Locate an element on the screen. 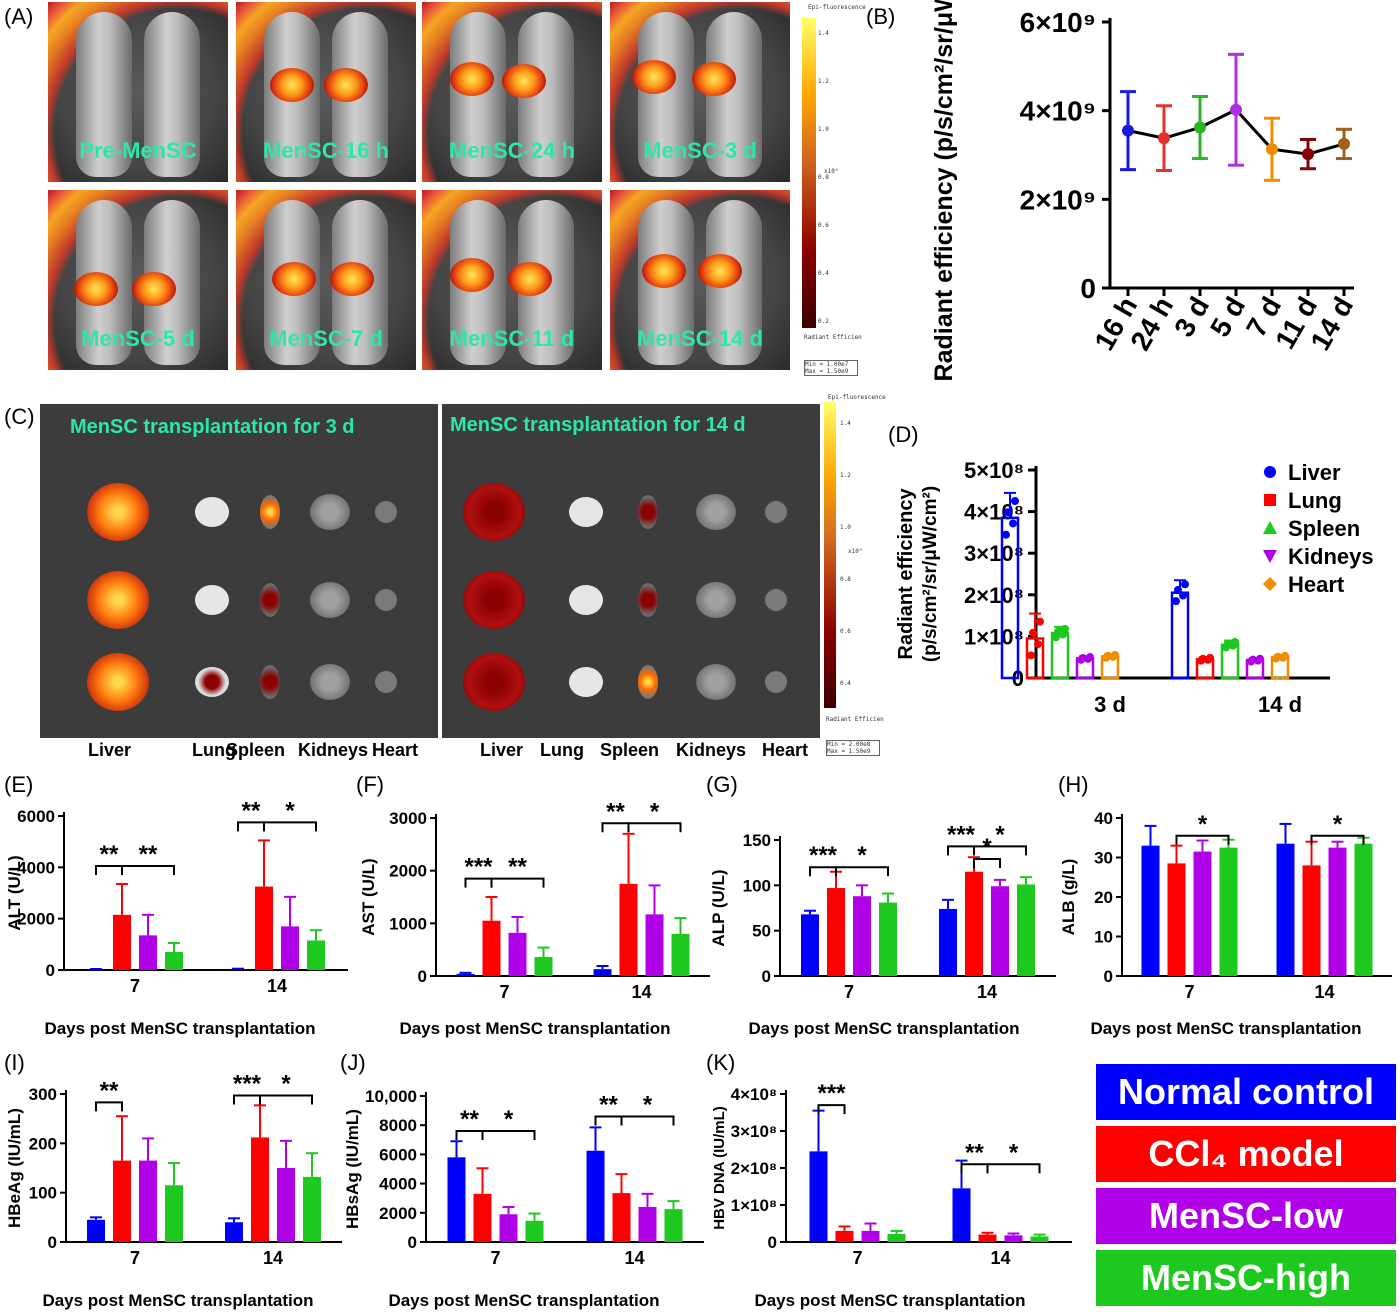 This screenshot has height=1312, width=1400. x-tick-label: 5 d is located at coordinates (1227, 317).